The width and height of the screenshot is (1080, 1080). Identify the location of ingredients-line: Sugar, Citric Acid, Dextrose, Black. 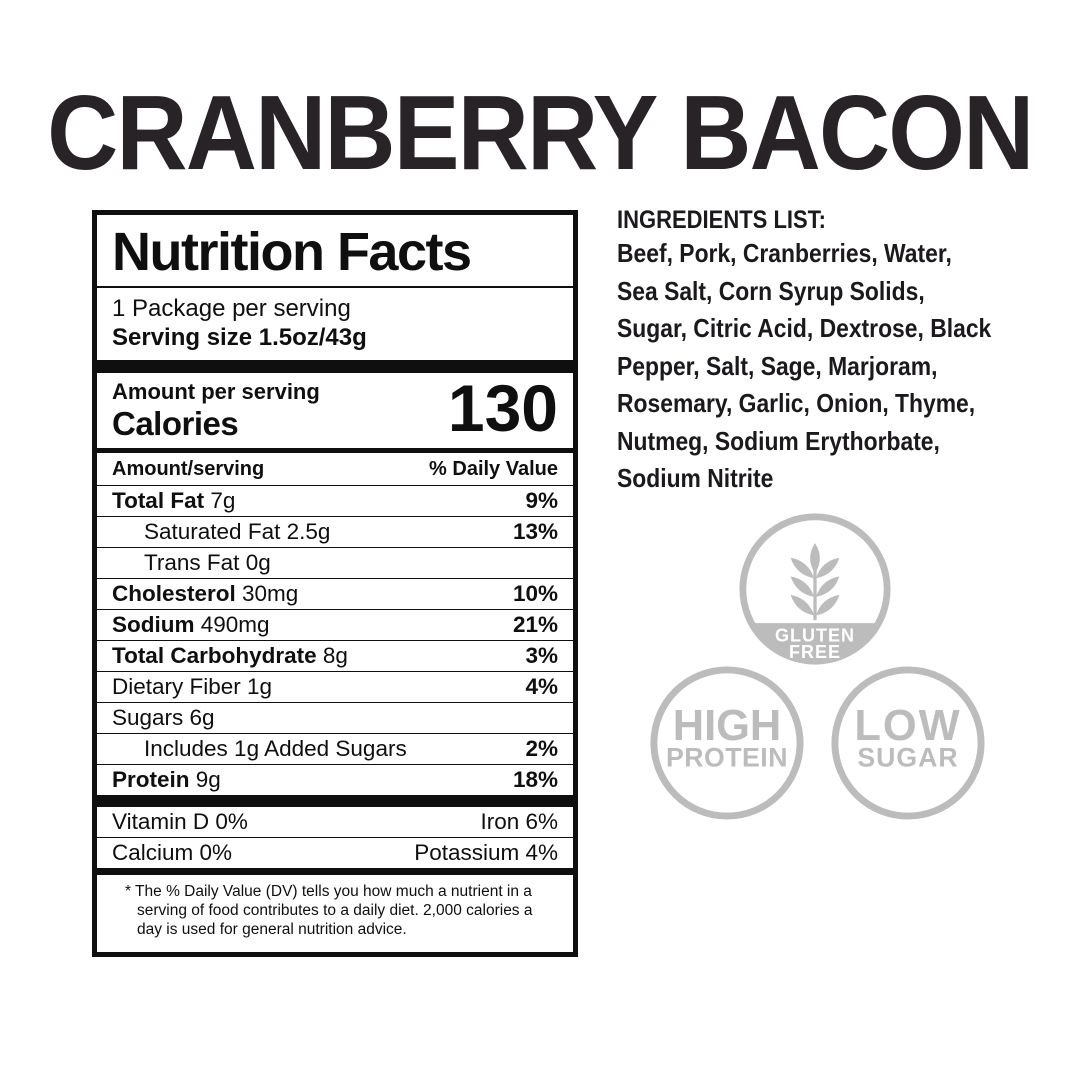
(804, 328).